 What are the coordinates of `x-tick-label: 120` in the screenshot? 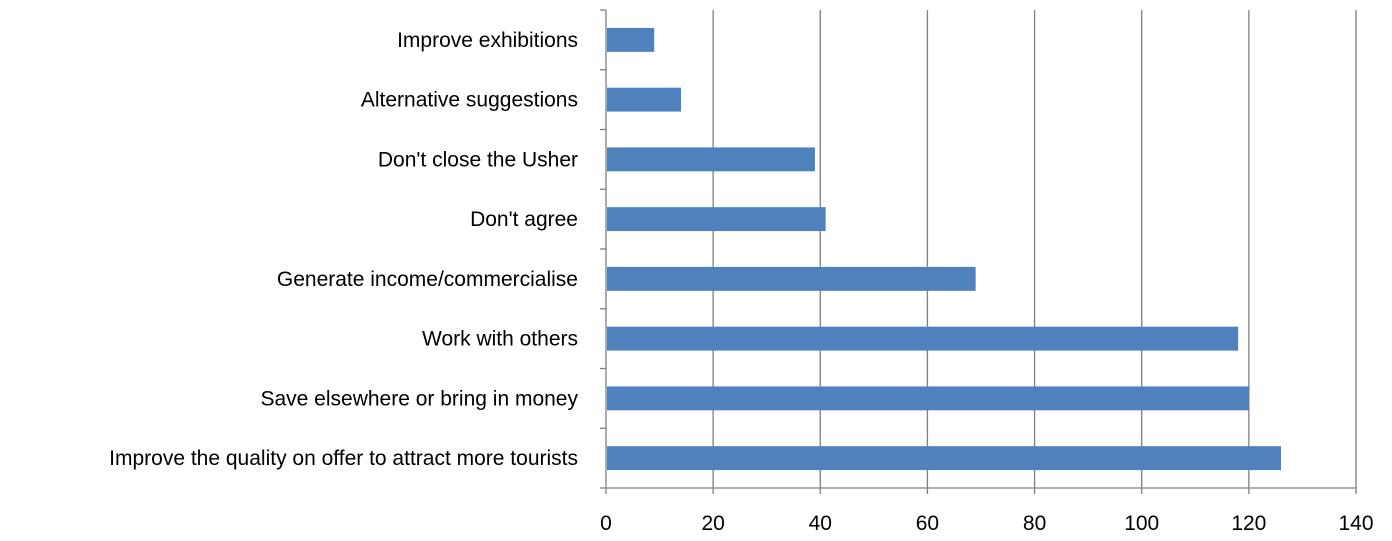 It's located at (1248, 523).